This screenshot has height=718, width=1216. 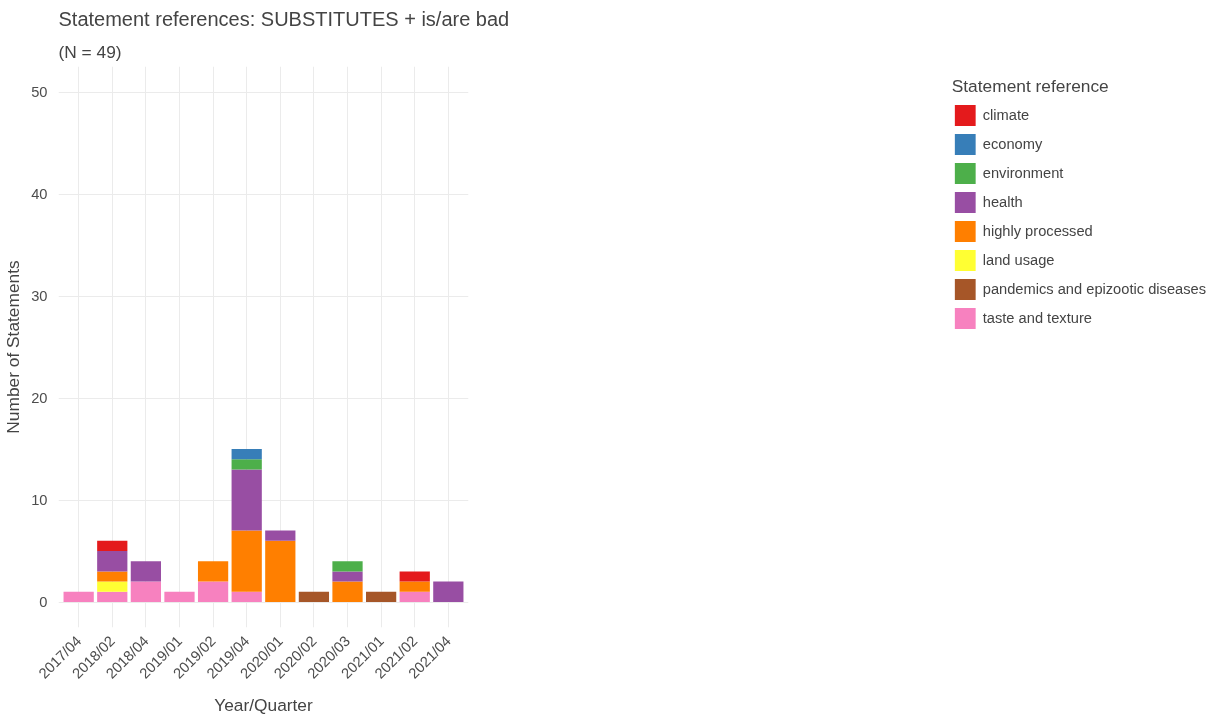 I want to click on legend-label: land usage, so click(x=1018, y=260).